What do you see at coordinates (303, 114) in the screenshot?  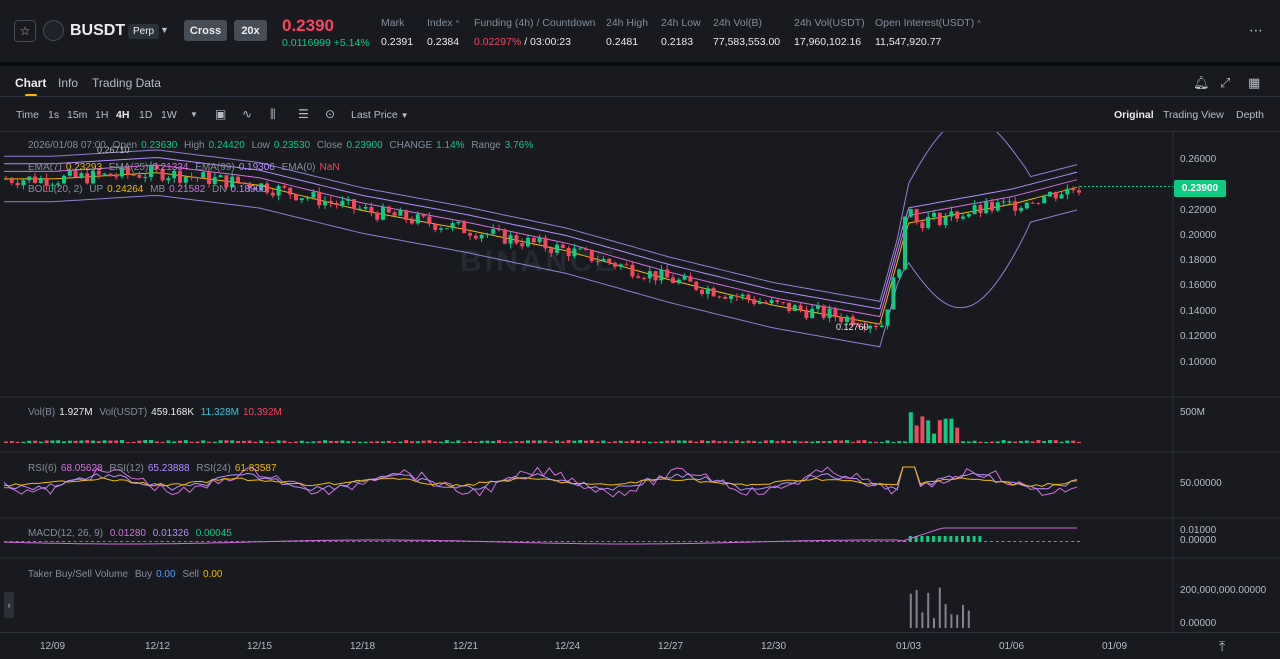 I see `settings-sliders-icon: ☰` at bounding box center [303, 114].